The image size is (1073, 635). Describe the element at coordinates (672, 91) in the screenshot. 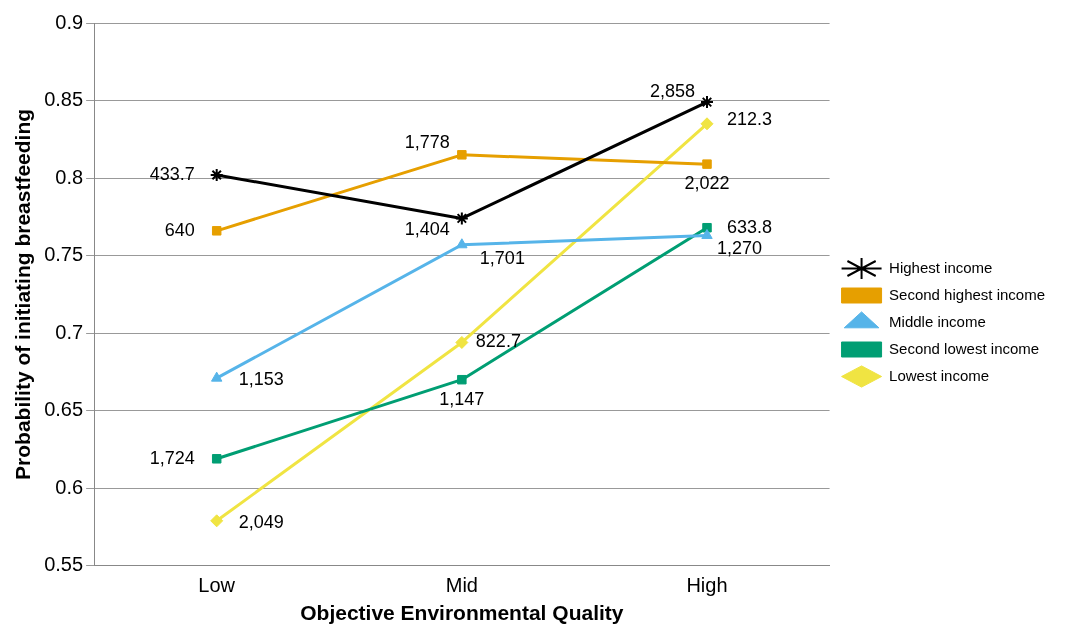

I see `annotation: 2,858` at that location.